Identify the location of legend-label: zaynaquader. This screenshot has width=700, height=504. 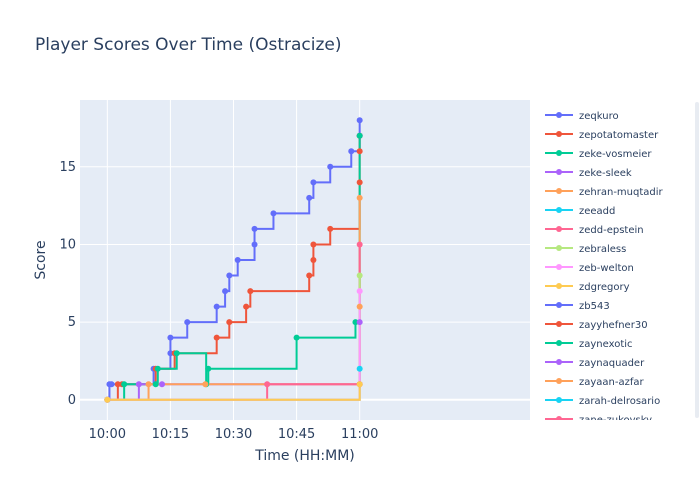
(612, 363).